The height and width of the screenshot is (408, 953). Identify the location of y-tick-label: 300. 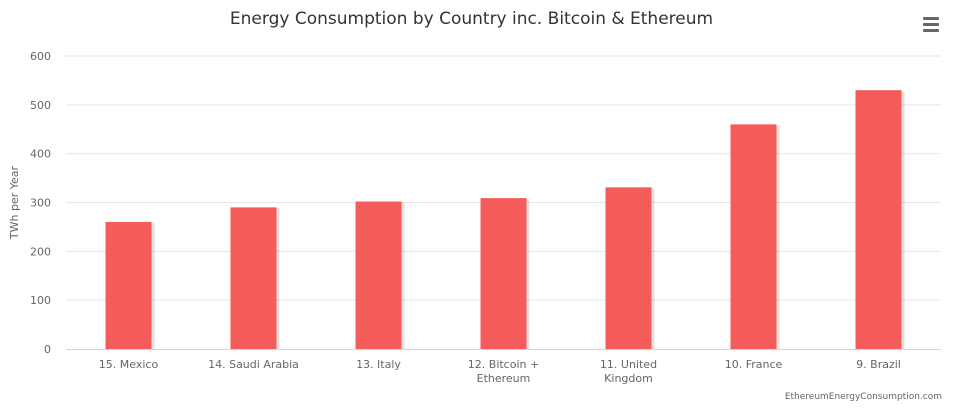
(40, 203).